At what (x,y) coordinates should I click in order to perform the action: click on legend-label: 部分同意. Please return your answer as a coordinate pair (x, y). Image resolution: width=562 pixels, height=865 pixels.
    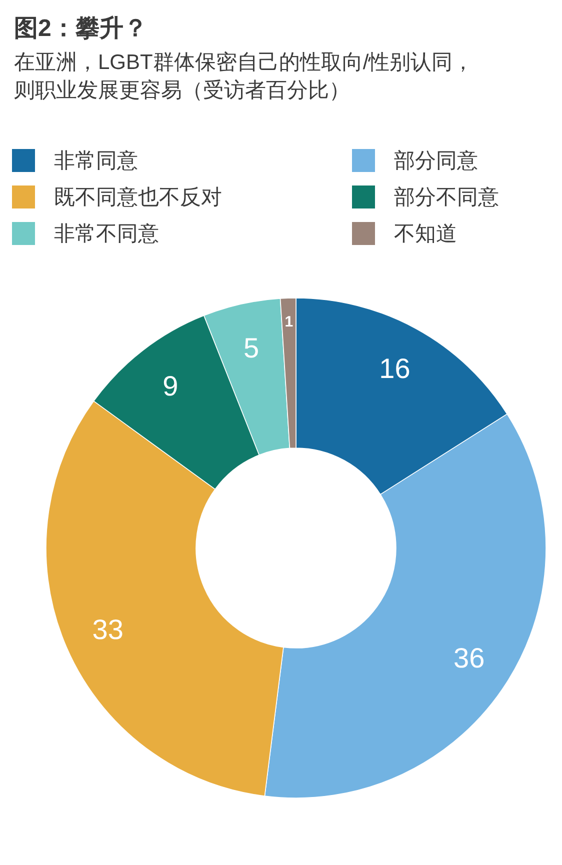
    Looking at the image, I should click on (436, 161).